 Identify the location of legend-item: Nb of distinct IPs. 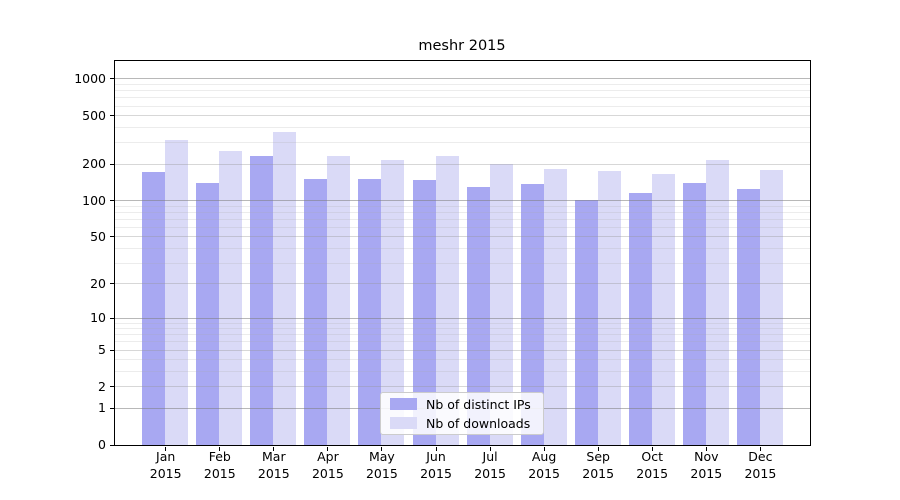
(466, 404).